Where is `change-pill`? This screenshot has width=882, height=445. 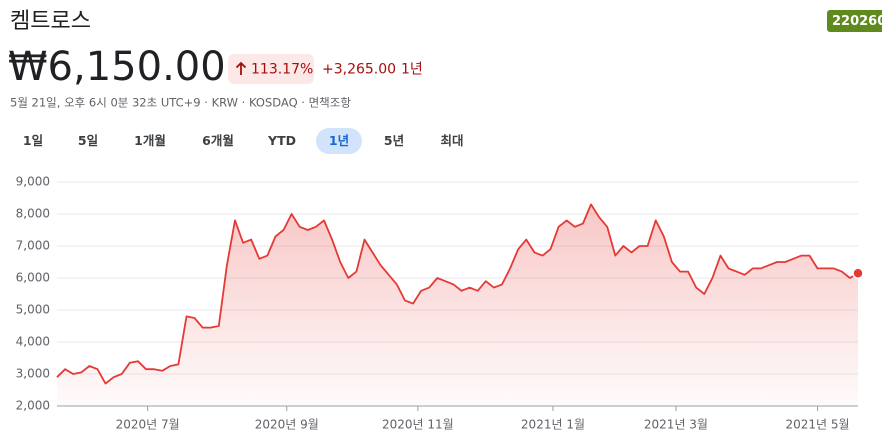
change-pill is located at coordinates (271, 69).